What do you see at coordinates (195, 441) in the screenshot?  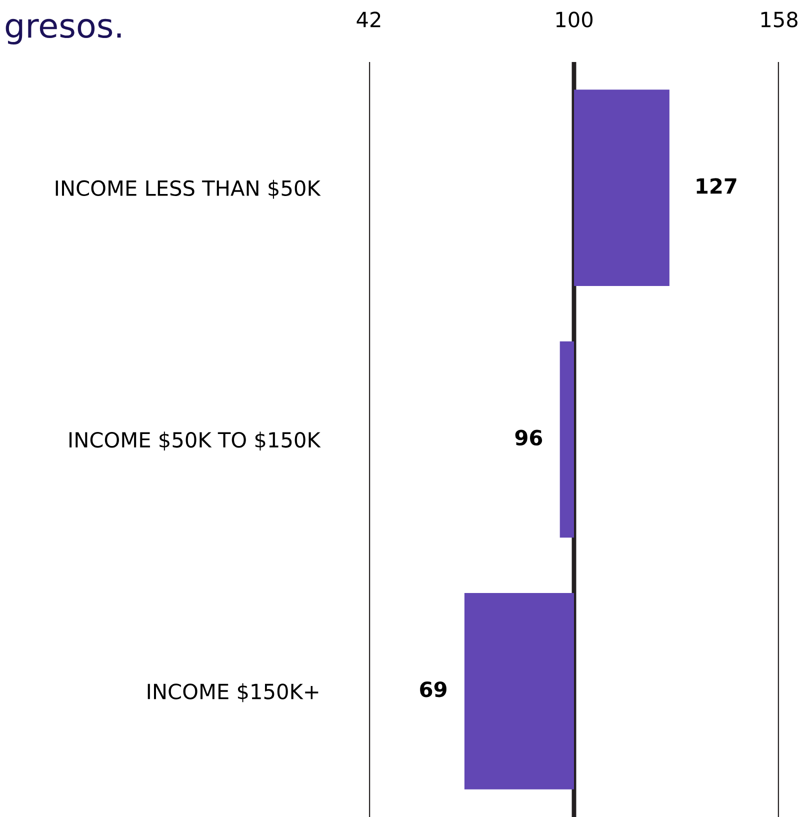 I see `y-tick-label: INCOME $50K TO $150K` at bounding box center [195, 441].